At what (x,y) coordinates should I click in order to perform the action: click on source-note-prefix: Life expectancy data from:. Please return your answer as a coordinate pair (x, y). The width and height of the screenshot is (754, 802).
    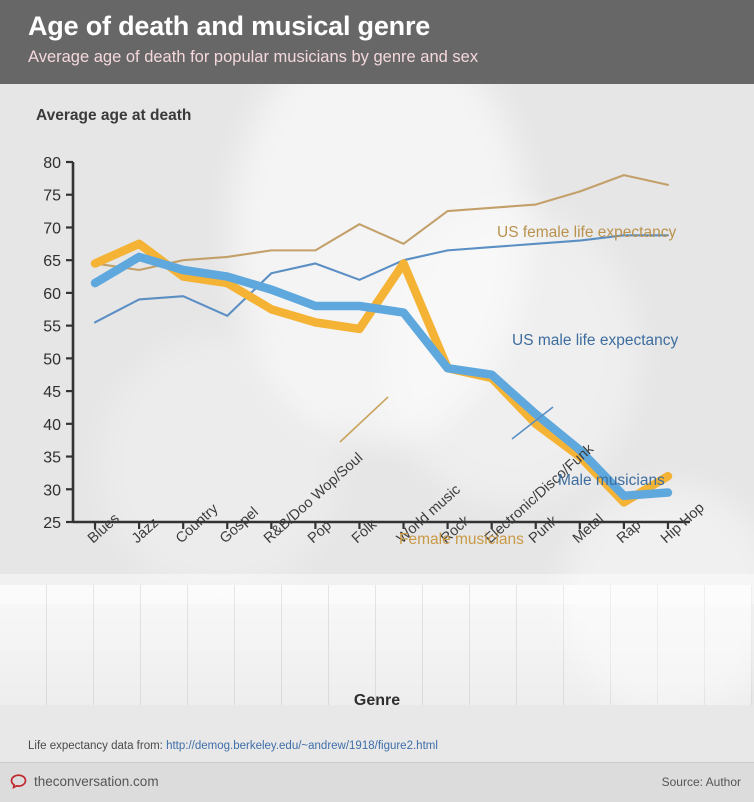
    Looking at the image, I should click on (95, 746).